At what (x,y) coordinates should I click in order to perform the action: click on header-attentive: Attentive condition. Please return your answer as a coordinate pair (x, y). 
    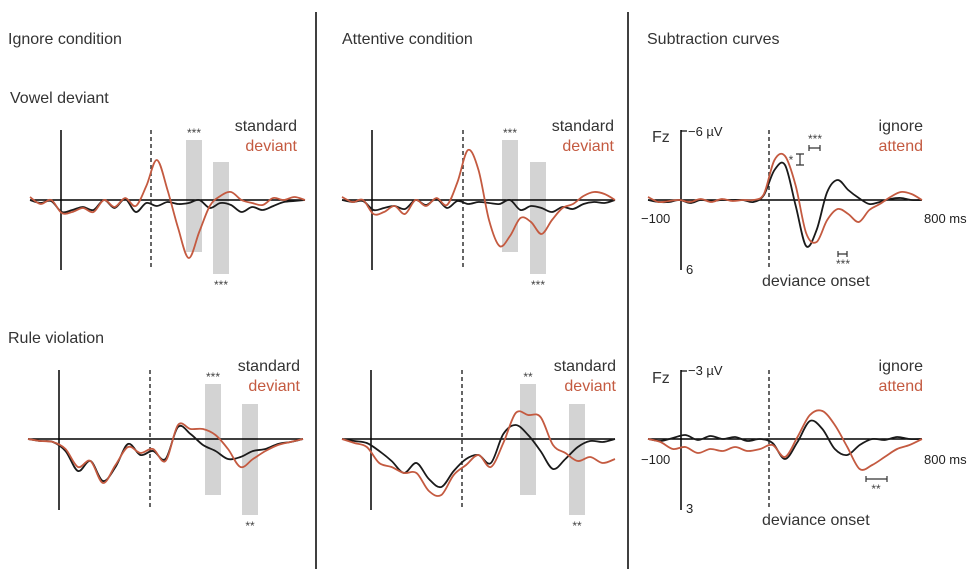
    Looking at the image, I should click on (407, 39).